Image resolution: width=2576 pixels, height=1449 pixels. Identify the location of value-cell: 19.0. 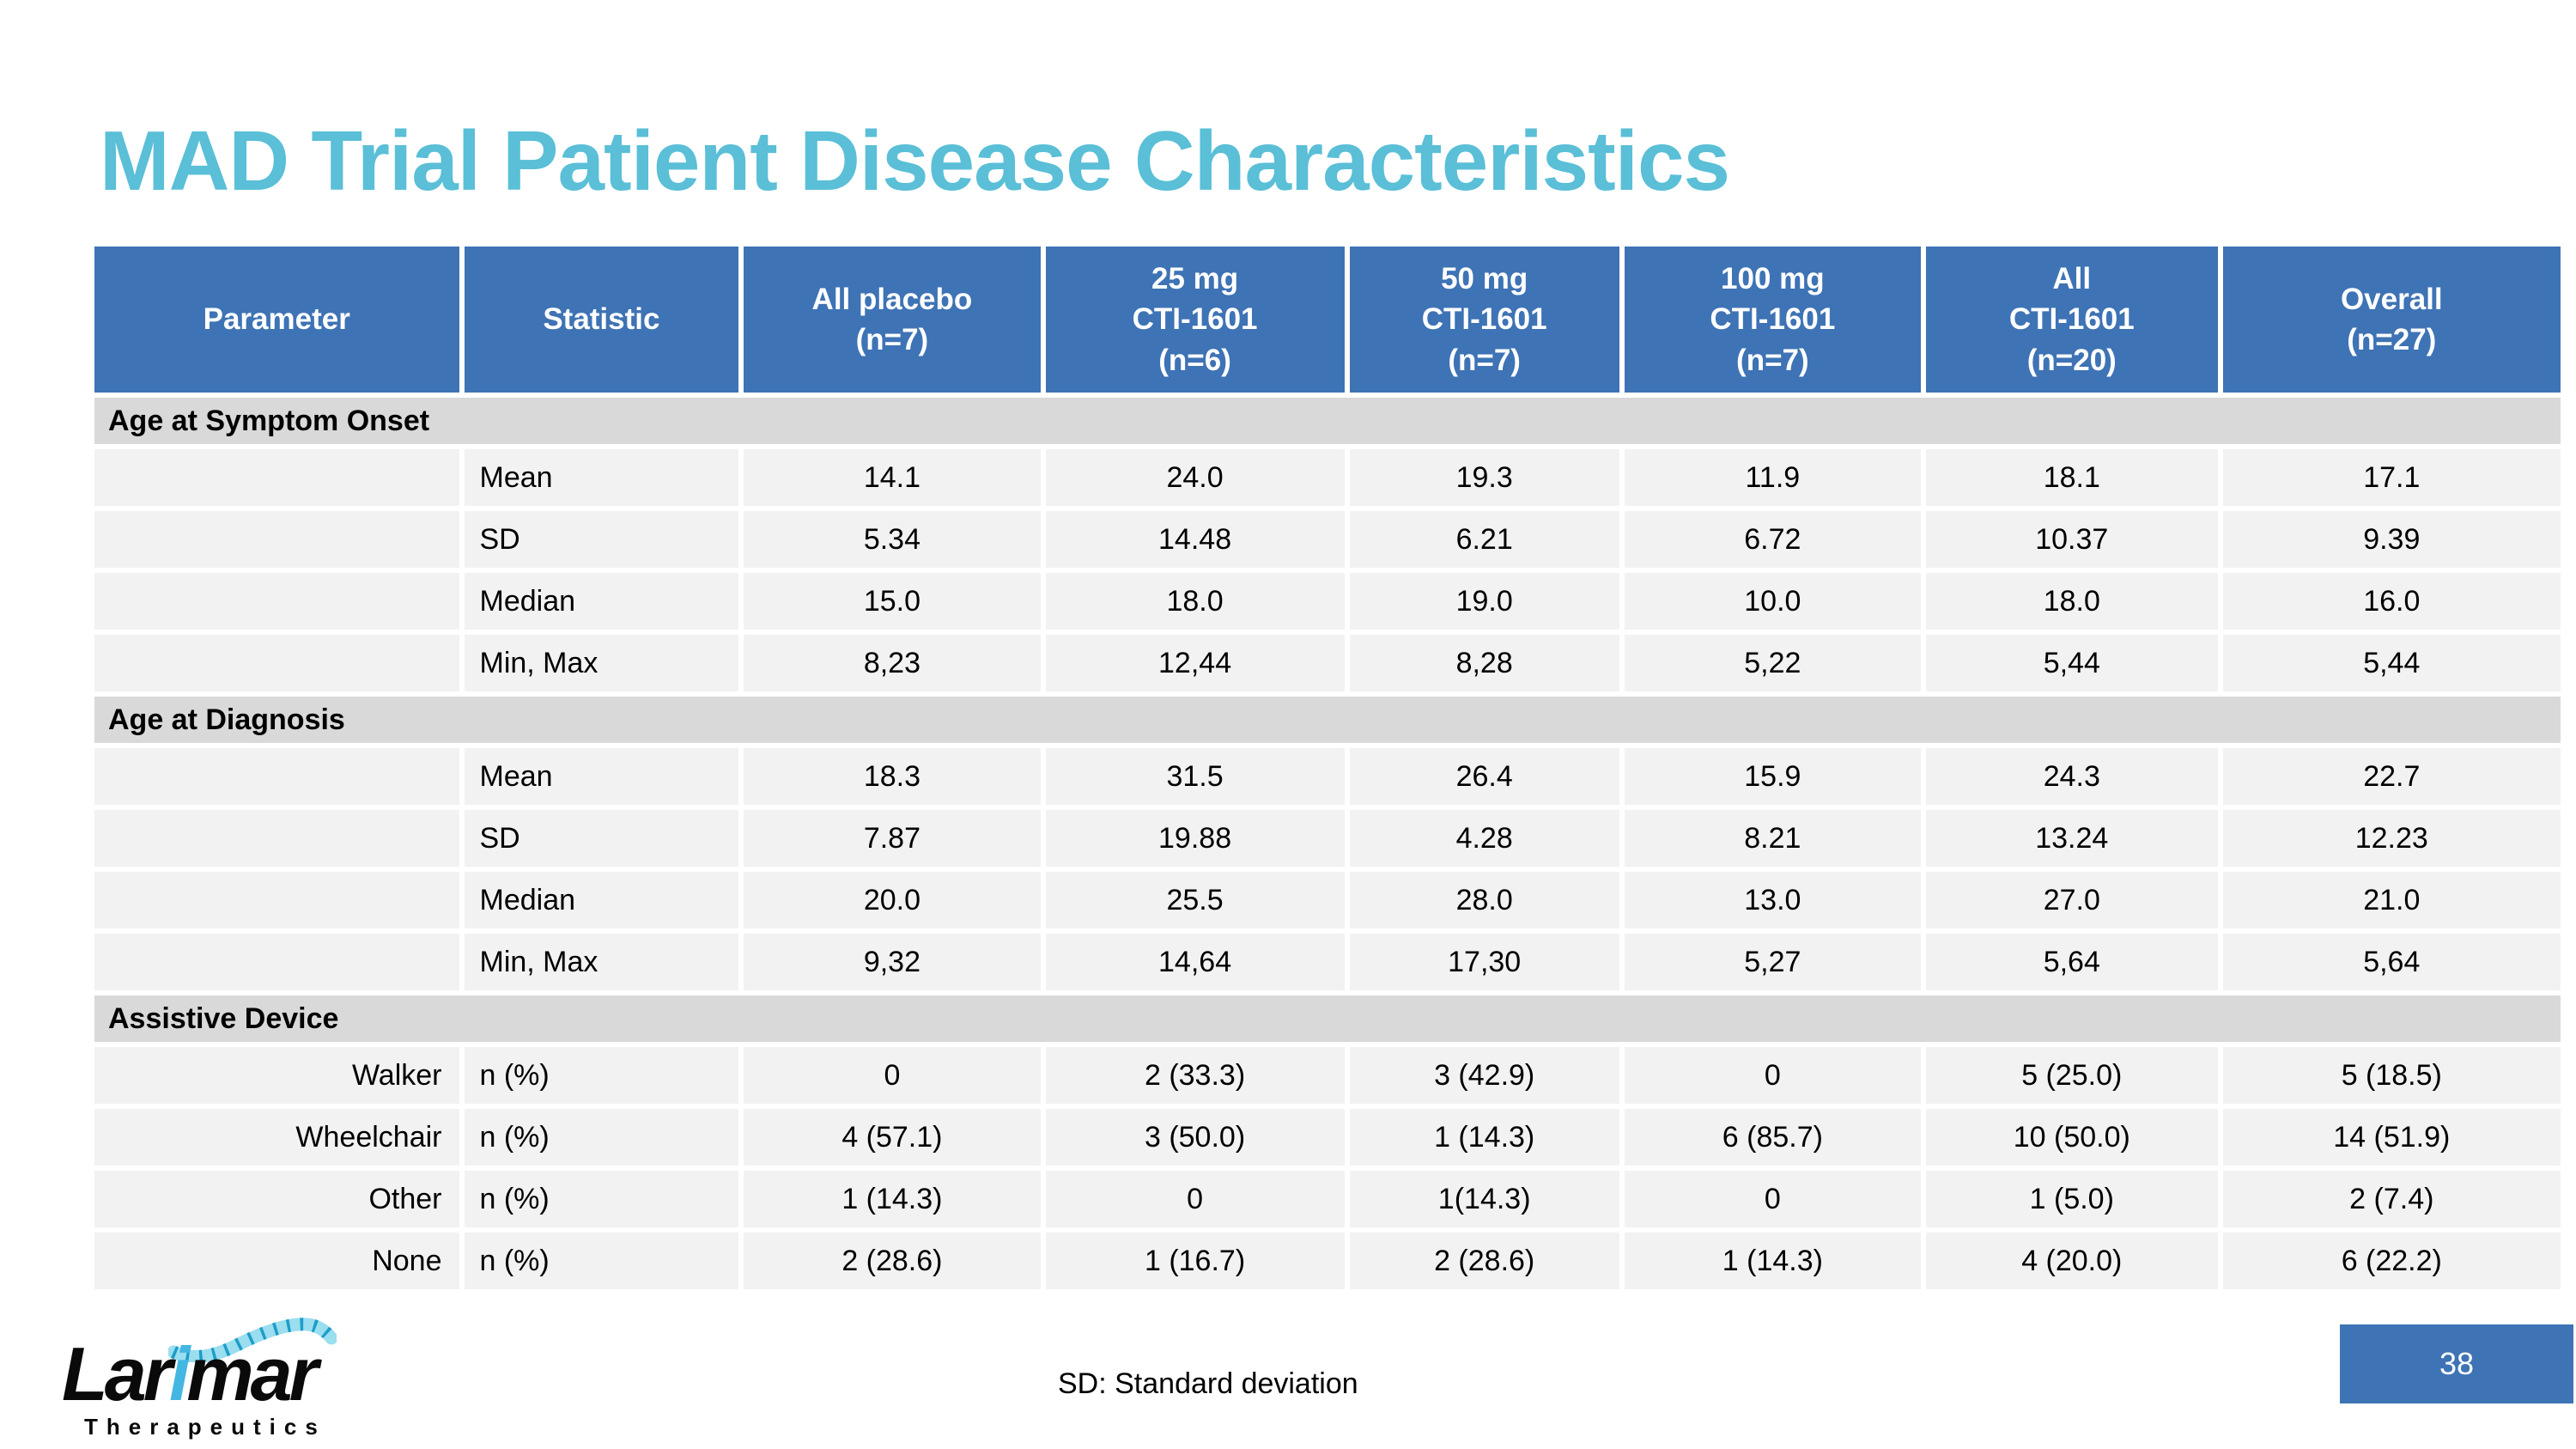
(1484, 601).